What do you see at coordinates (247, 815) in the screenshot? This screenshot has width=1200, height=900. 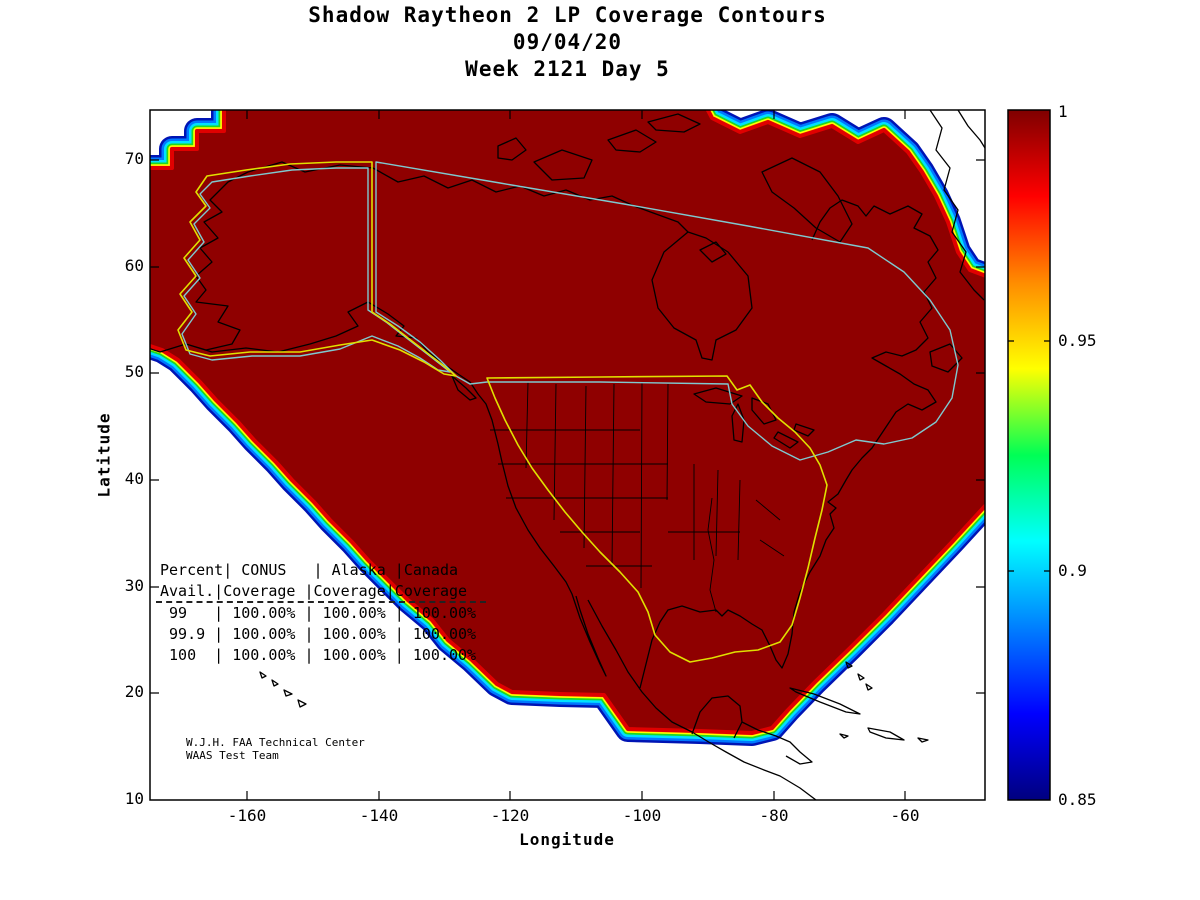 I see `x-tick-label: -160` at bounding box center [247, 815].